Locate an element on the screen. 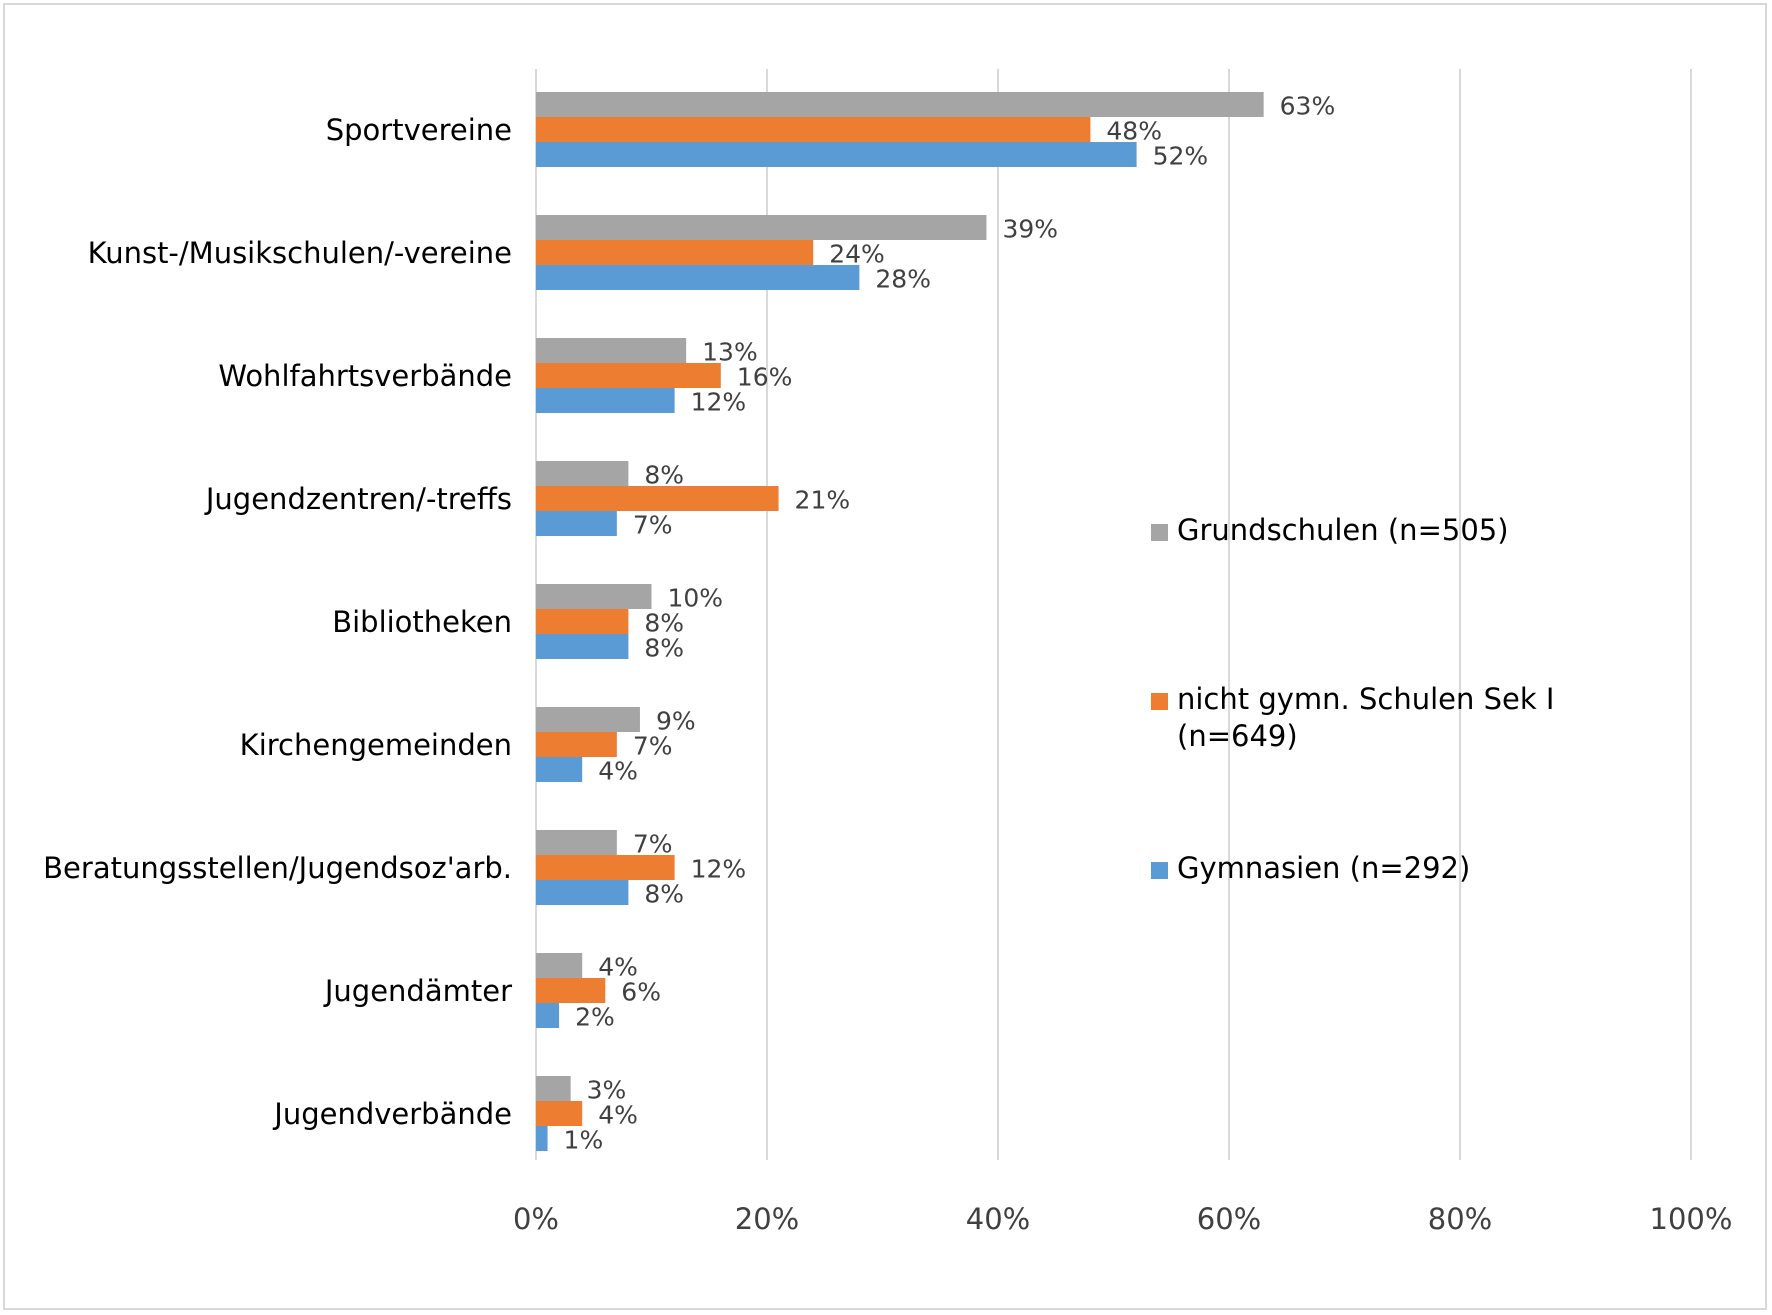  data-label: 9% is located at coordinates (676, 721).